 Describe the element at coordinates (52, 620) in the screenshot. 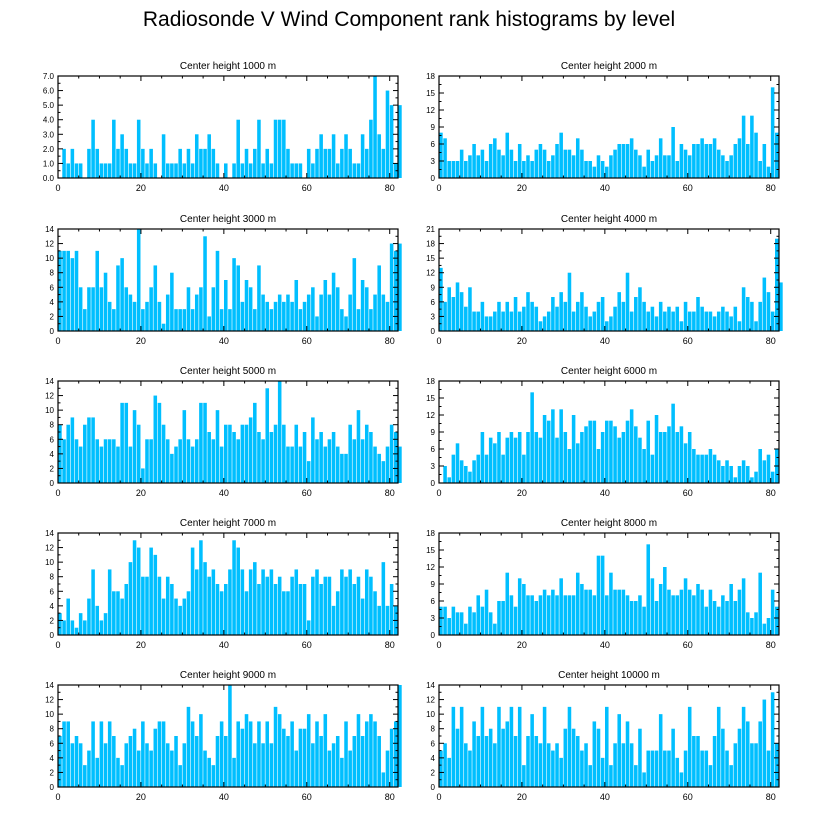

I see `y-tick-label: 2` at that location.